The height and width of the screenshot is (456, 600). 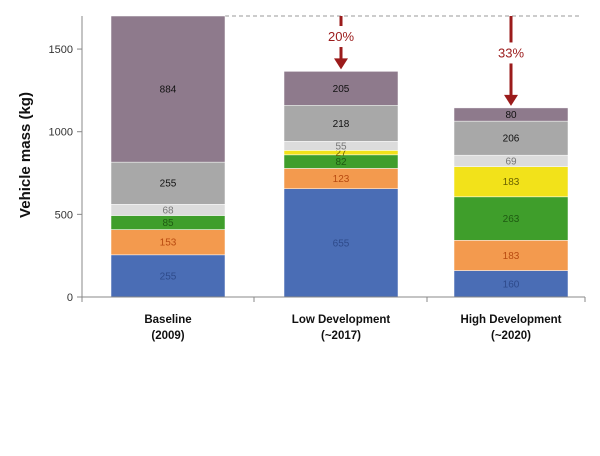 What do you see at coordinates (341, 153) in the screenshot?
I see `data-label: 27` at bounding box center [341, 153].